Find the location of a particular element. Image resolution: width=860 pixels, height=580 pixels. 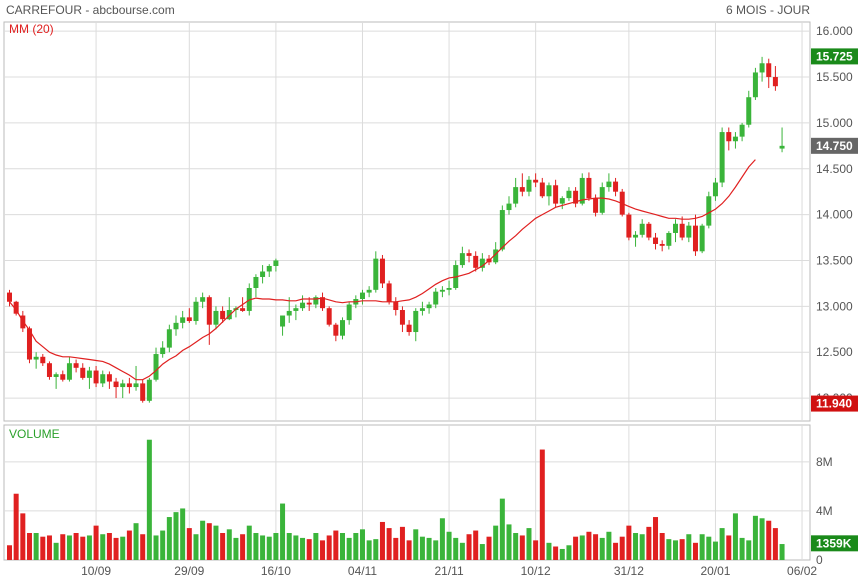

price-tick-label: 13.500 is located at coordinates (834, 260).